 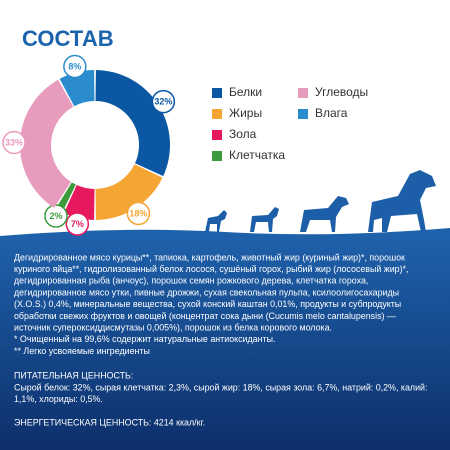 I want to click on value-label: 18%, so click(x=138, y=213).